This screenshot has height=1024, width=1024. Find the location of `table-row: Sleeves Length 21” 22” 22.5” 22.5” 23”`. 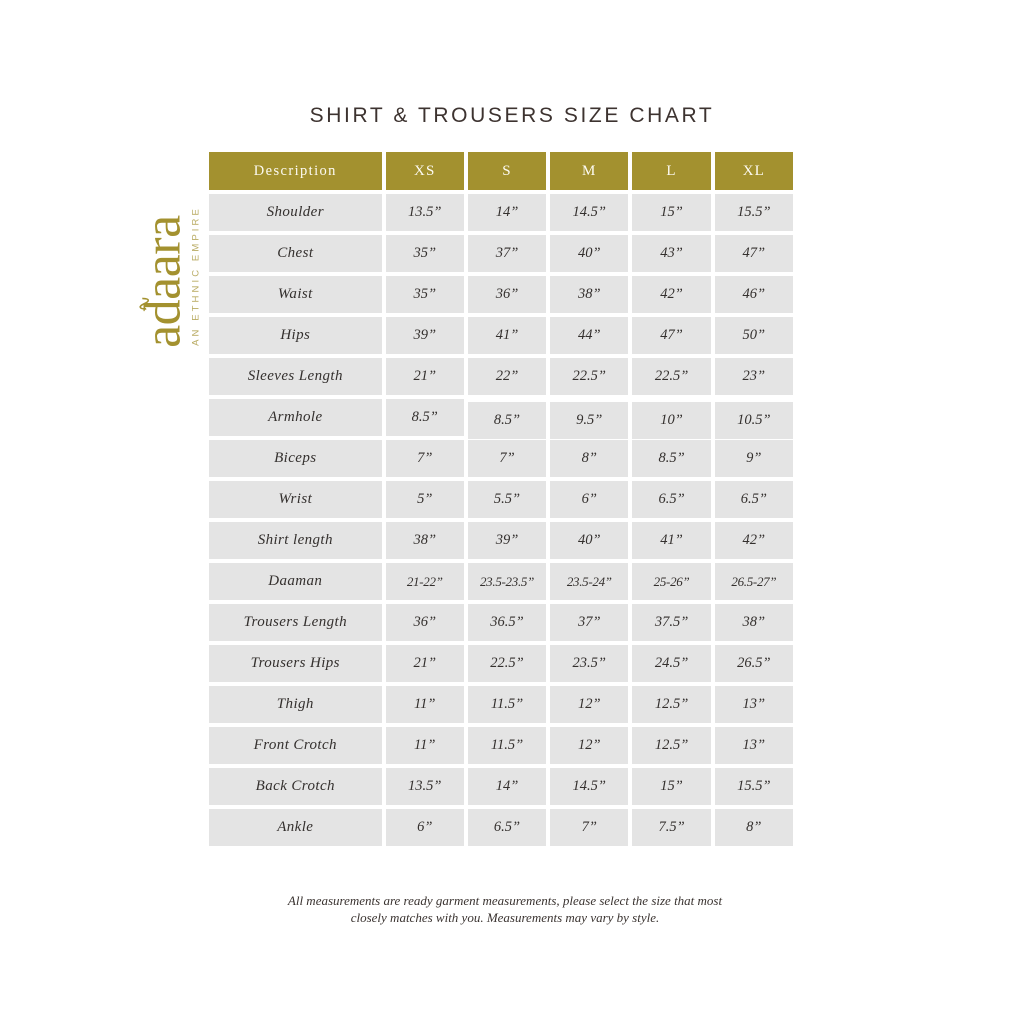

table-row: Sleeves Length 21” 22” 22.5” 22.5” 23” is located at coordinates (501, 376).